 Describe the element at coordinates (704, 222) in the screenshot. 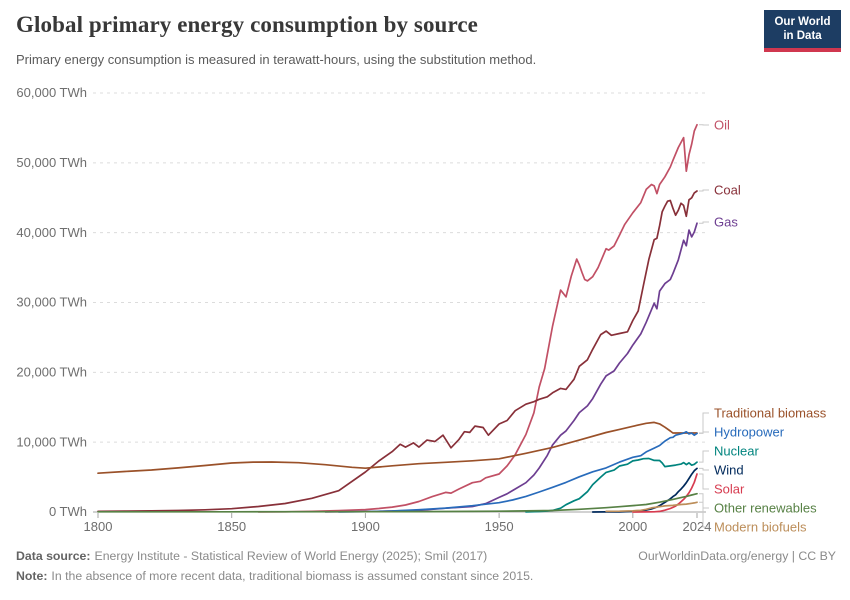

I see `series-connector-gas` at that location.